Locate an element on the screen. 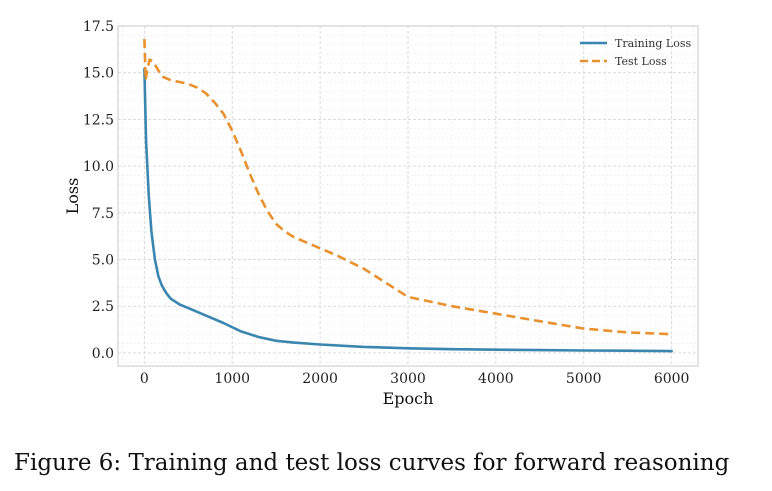 This screenshot has height=491, width=772. x-tick-label: 0 is located at coordinates (144, 379).